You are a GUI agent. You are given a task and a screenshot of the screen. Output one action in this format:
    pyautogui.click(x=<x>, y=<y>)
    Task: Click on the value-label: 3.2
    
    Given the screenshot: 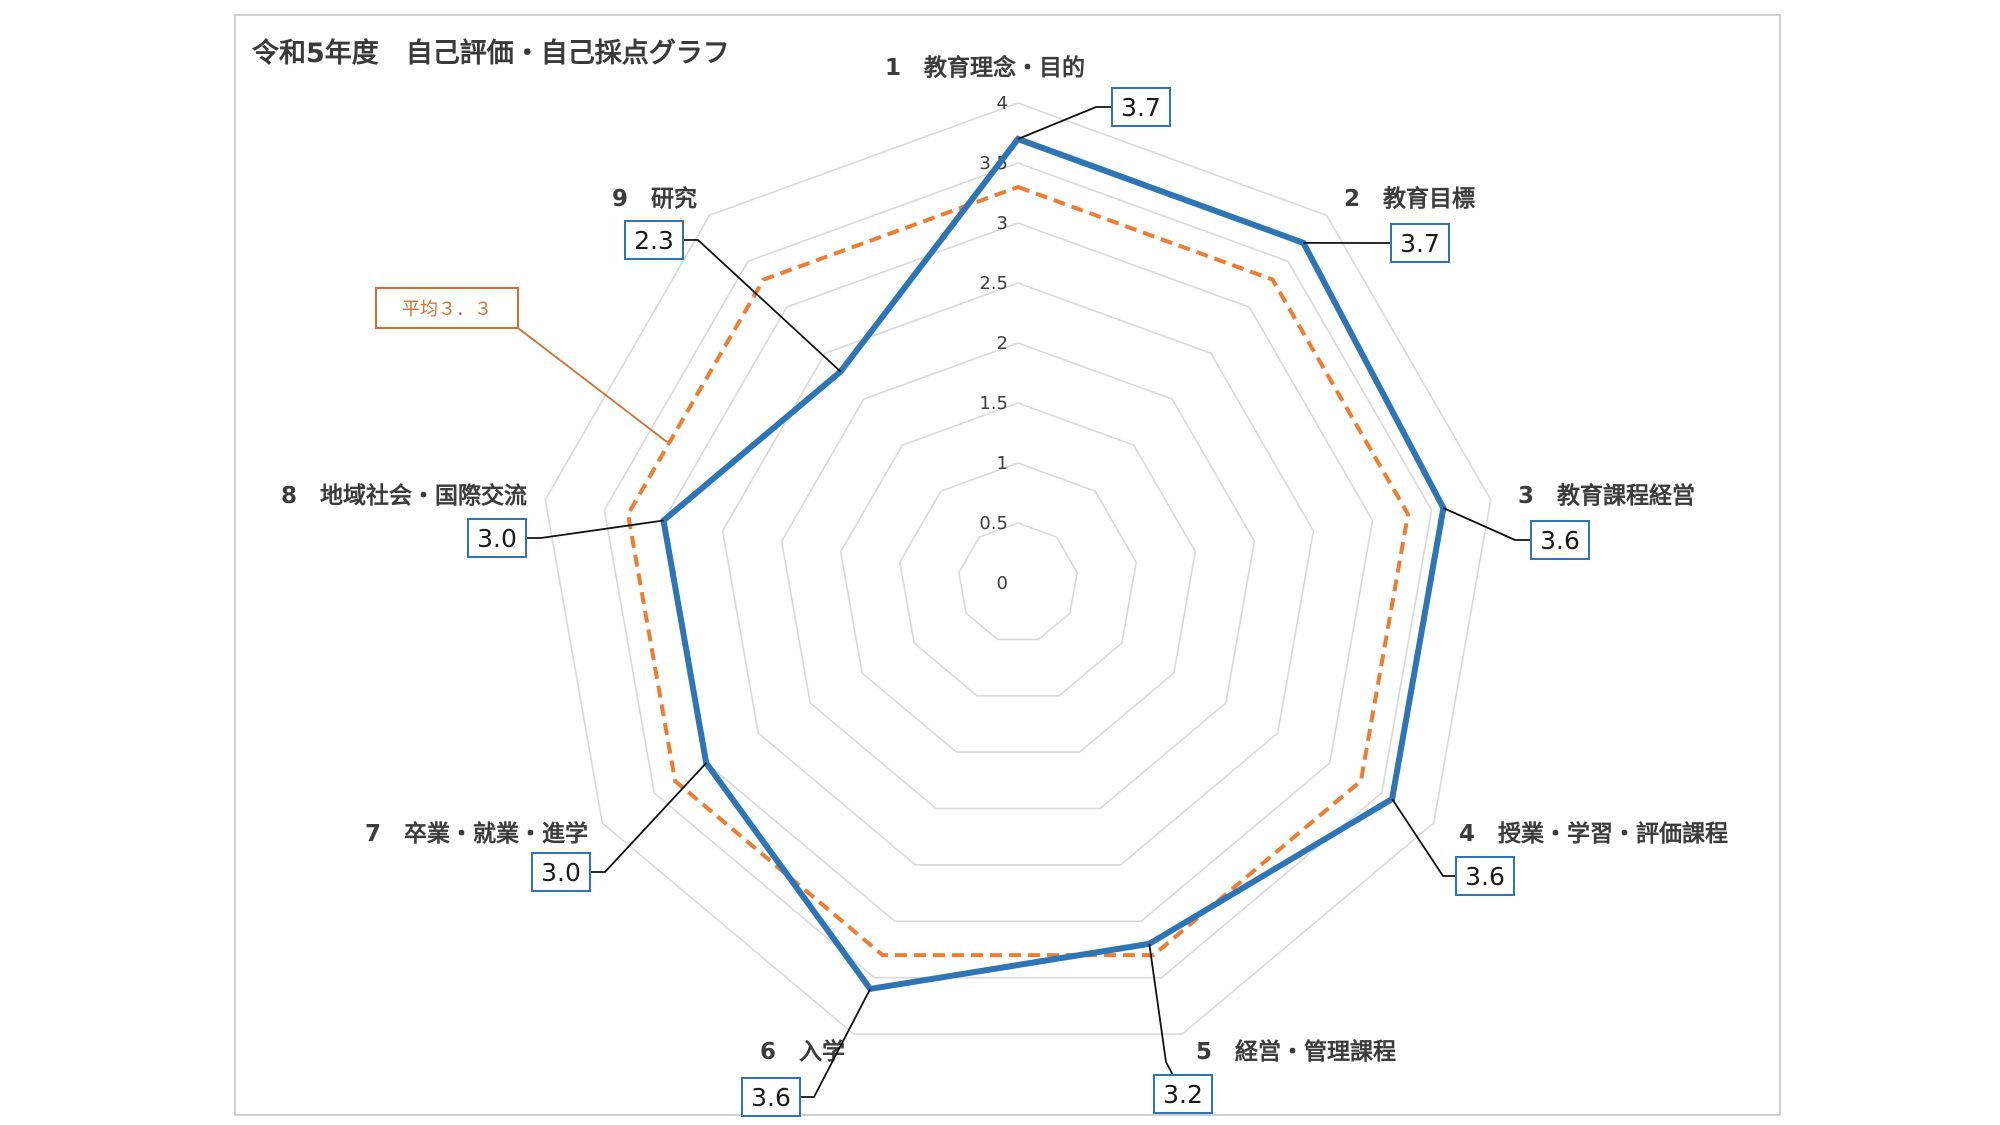 What is the action you would take?
    pyautogui.click(x=1183, y=1094)
    